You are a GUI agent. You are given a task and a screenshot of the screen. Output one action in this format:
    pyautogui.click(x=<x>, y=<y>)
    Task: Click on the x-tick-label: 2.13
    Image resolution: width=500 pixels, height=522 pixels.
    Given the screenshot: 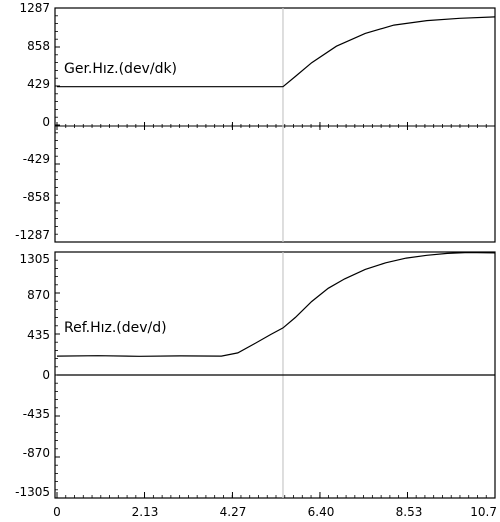 What is the action you would take?
    pyautogui.click(x=145, y=512)
    